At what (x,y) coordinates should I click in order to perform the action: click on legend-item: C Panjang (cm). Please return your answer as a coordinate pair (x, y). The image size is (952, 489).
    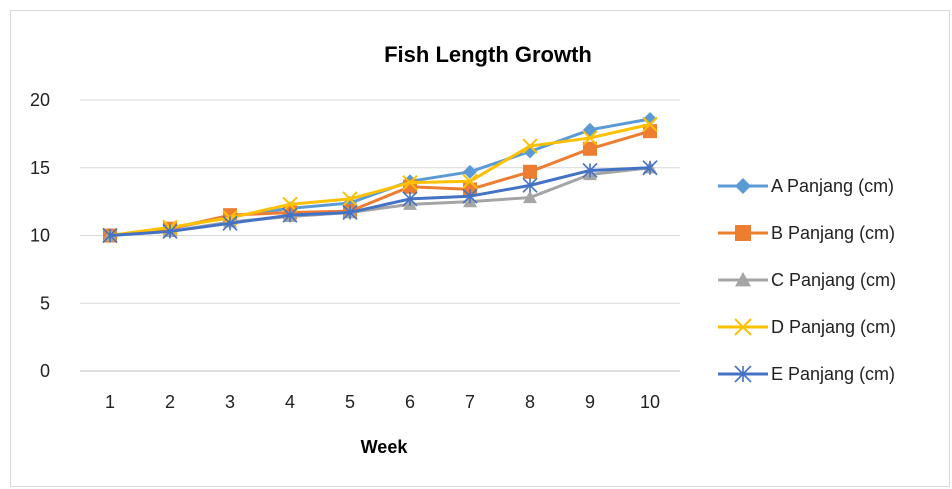
    Looking at the image, I should click on (807, 280).